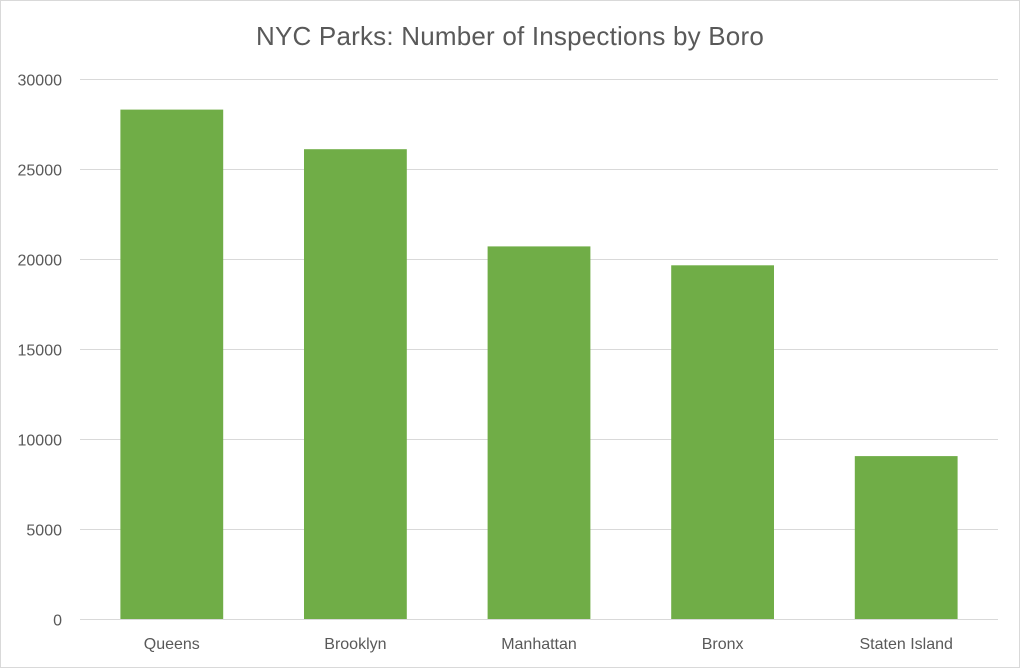  I want to click on y-tick-label: 0, so click(57, 621).